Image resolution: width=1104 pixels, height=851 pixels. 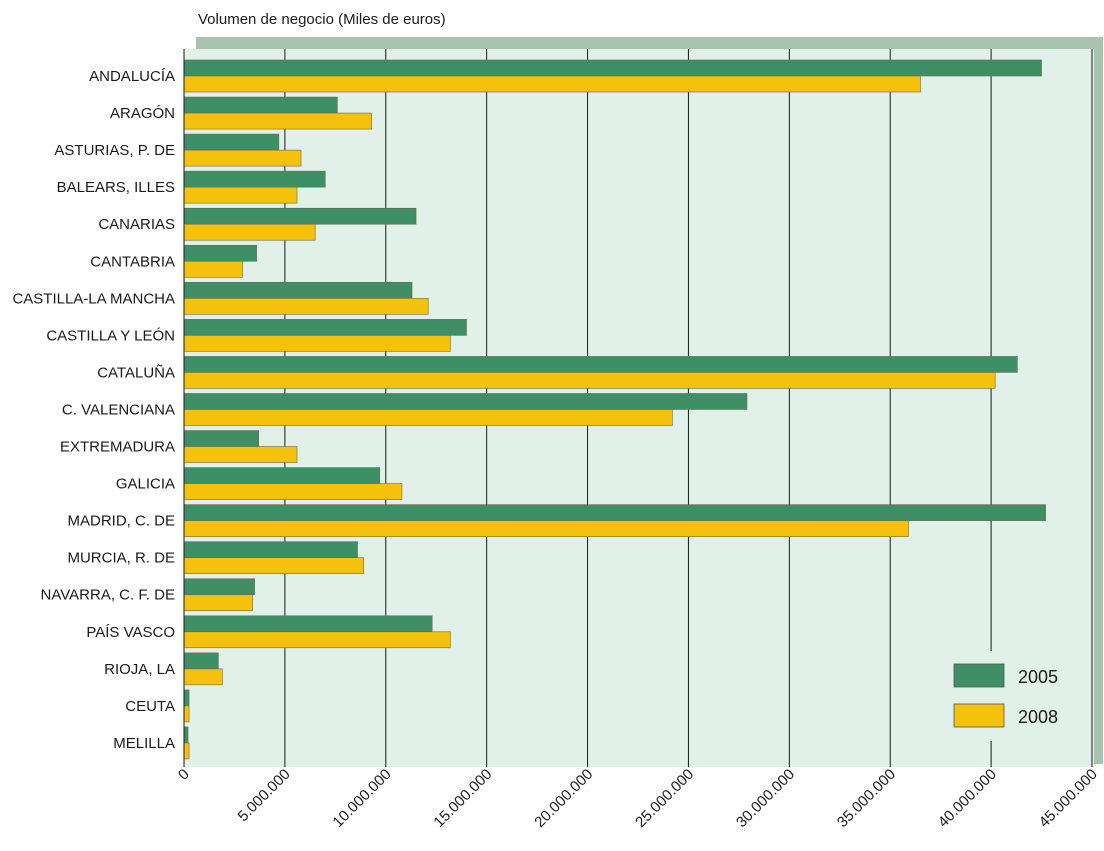 What do you see at coordinates (145, 484) in the screenshot?
I see `category-label: GALICIA` at bounding box center [145, 484].